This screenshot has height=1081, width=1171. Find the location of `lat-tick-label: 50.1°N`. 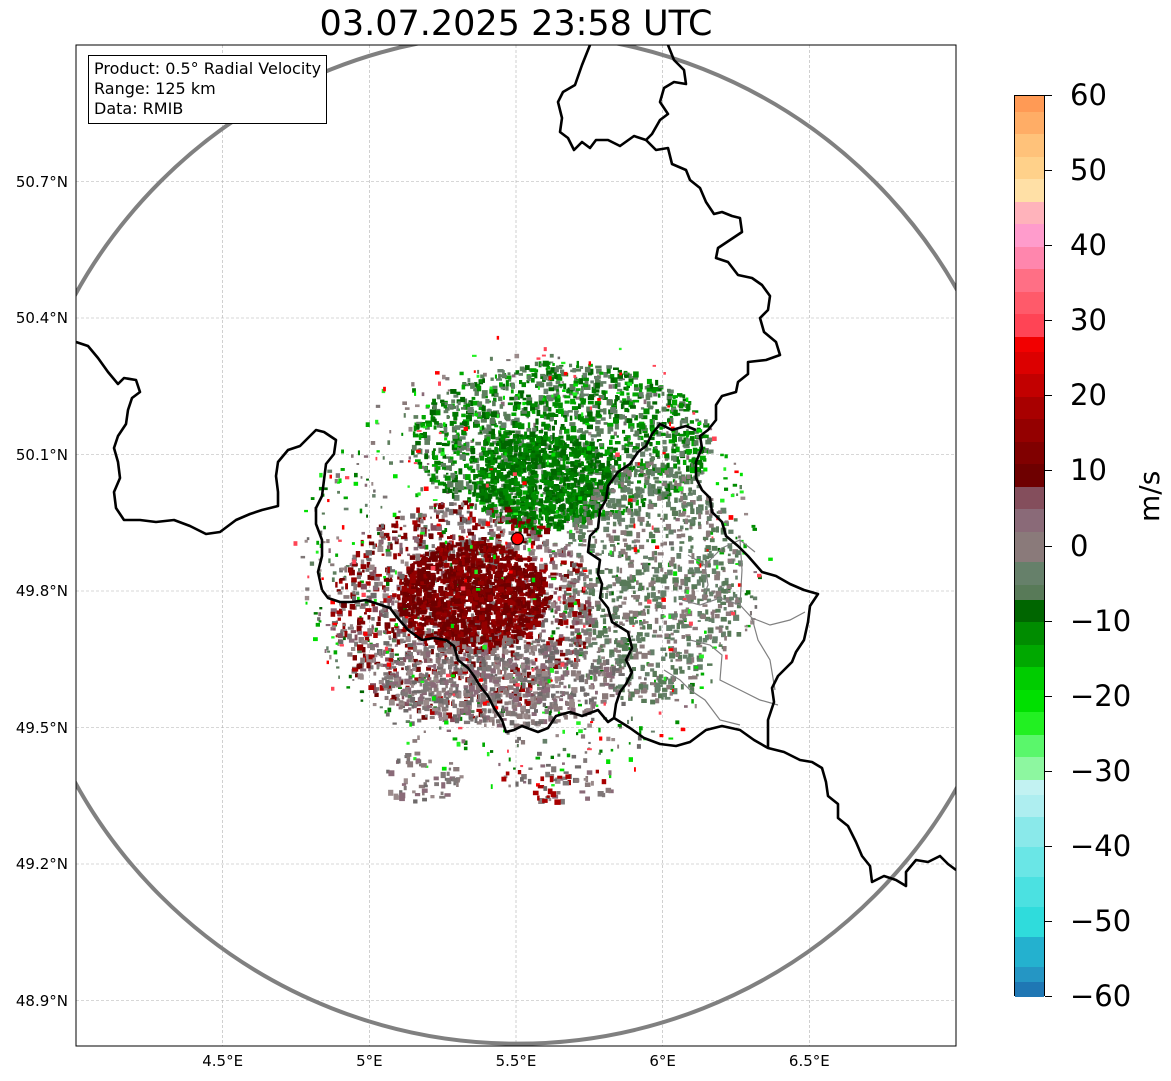

lat-tick-label: 50.1°N is located at coordinates (41, 454).